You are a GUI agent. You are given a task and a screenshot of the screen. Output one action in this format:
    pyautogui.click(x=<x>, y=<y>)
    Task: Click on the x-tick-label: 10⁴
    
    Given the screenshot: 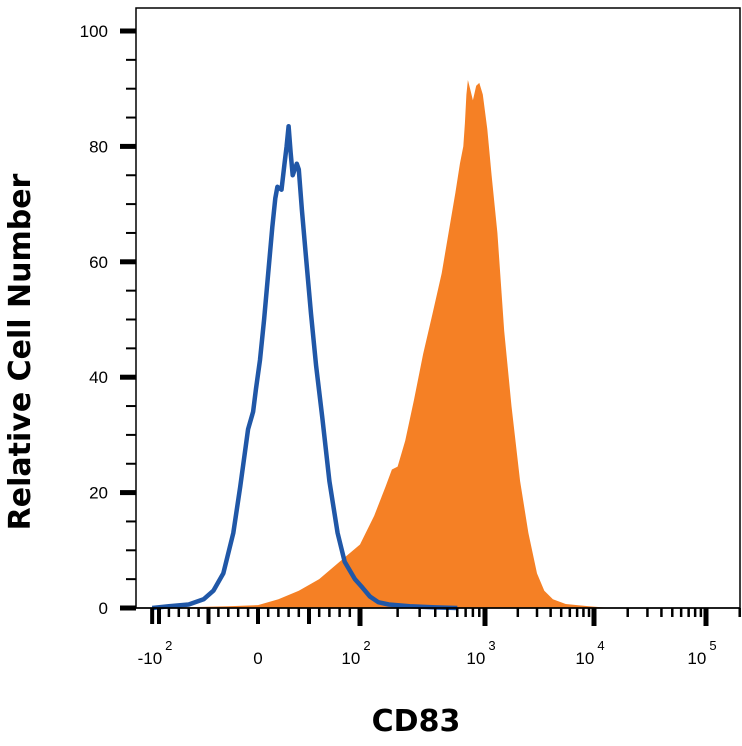 What is the action you would take?
    pyautogui.click(x=589, y=653)
    